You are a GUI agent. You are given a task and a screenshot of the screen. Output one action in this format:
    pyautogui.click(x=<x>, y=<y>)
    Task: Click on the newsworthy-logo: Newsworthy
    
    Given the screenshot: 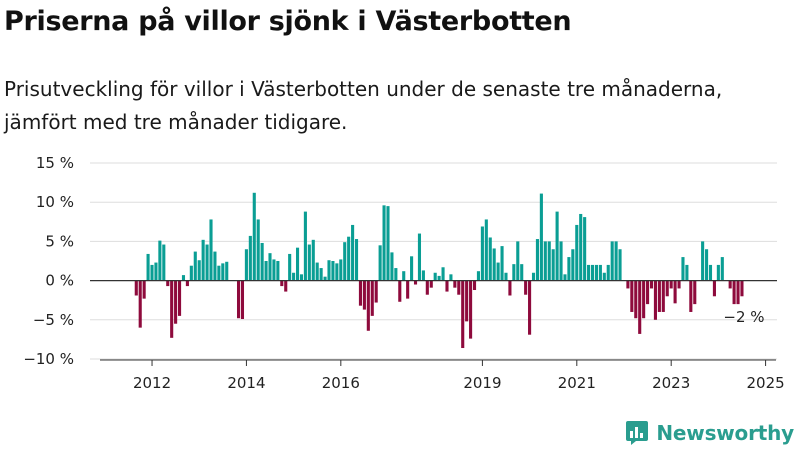 What is the action you would take?
    pyautogui.click(x=709, y=433)
    